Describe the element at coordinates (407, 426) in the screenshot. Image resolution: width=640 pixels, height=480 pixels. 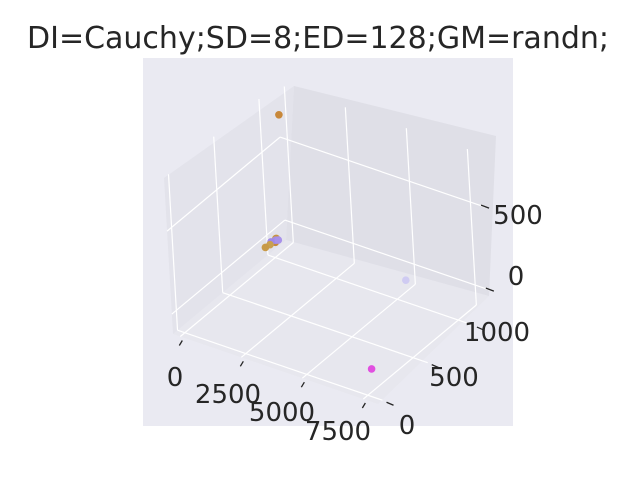
I see `y-tick-label-0: 0` at that location.